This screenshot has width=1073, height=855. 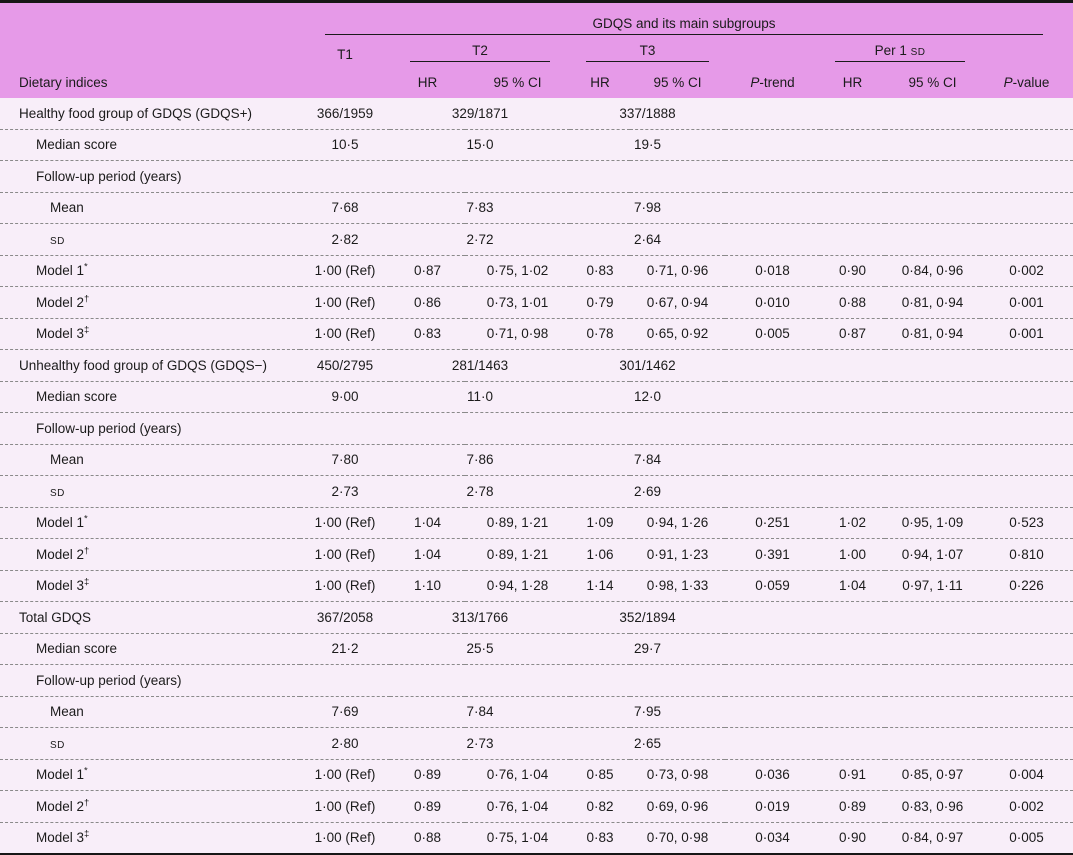 What do you see at coordinates (647, 365) in the screenshot?
I see `cell-value: 301/1462` at bounding box center [647, 365].